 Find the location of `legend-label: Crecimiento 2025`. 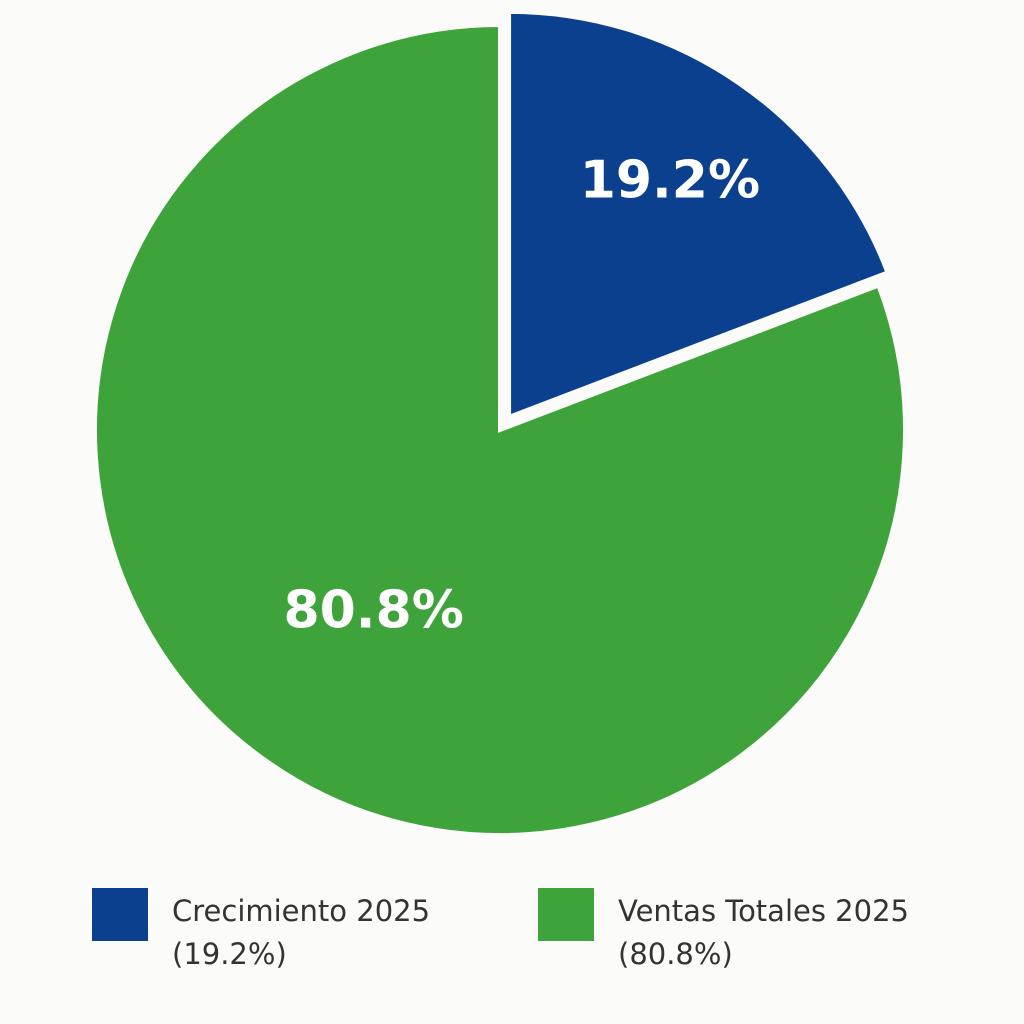

legend-label: Crecimiento 2025 is located at coordinates (301, 911).